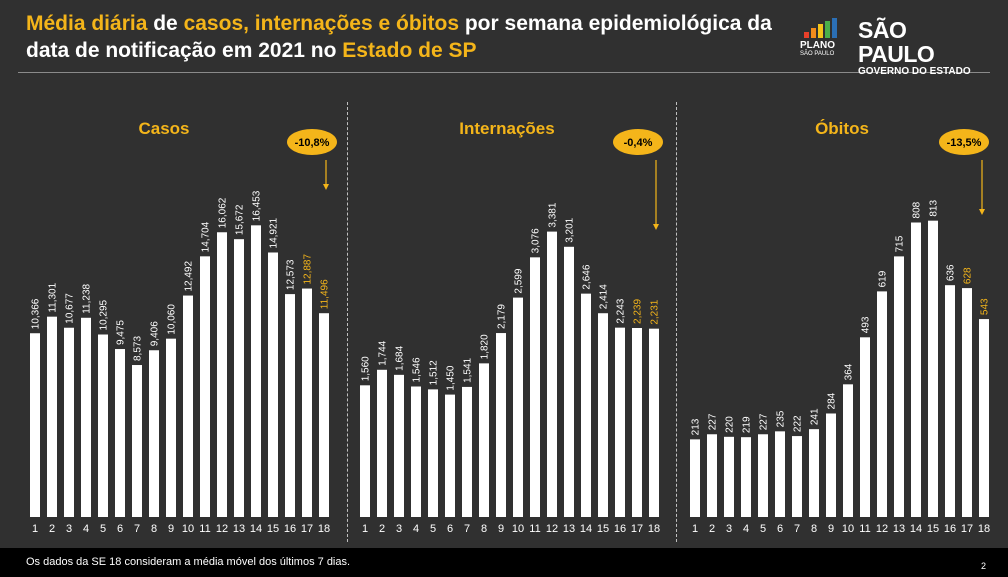  I want to click on plano-sao-paulo-logo: PLANO SÃO PAULO, so click(825, 38).